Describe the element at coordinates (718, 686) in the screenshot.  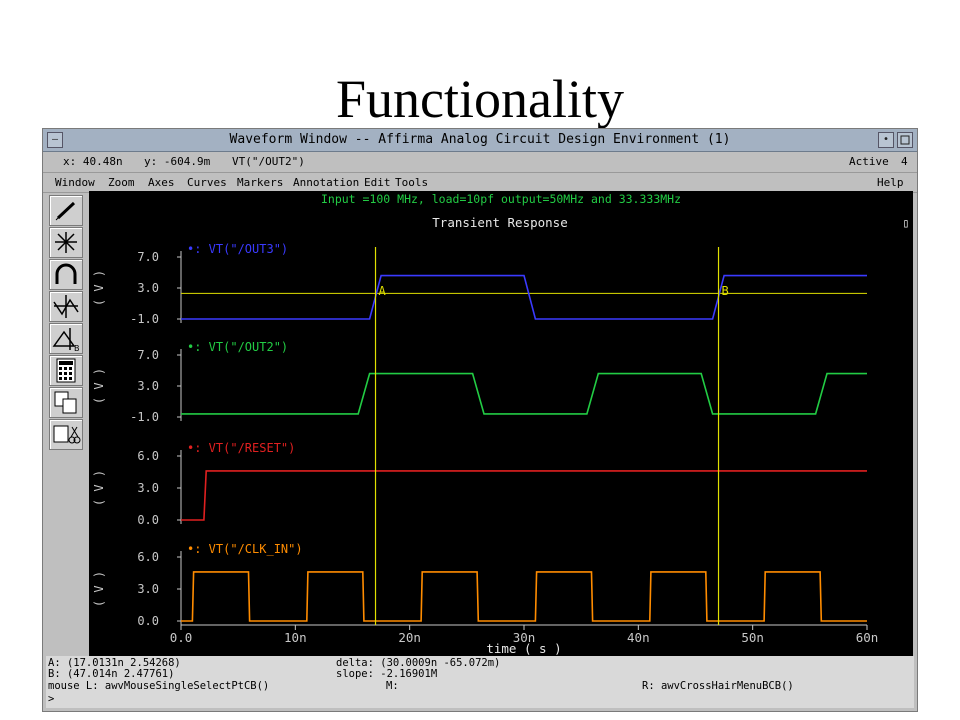
I see `mouse-right-binding: R: awvCrossHairMenuBCB()` at that location.